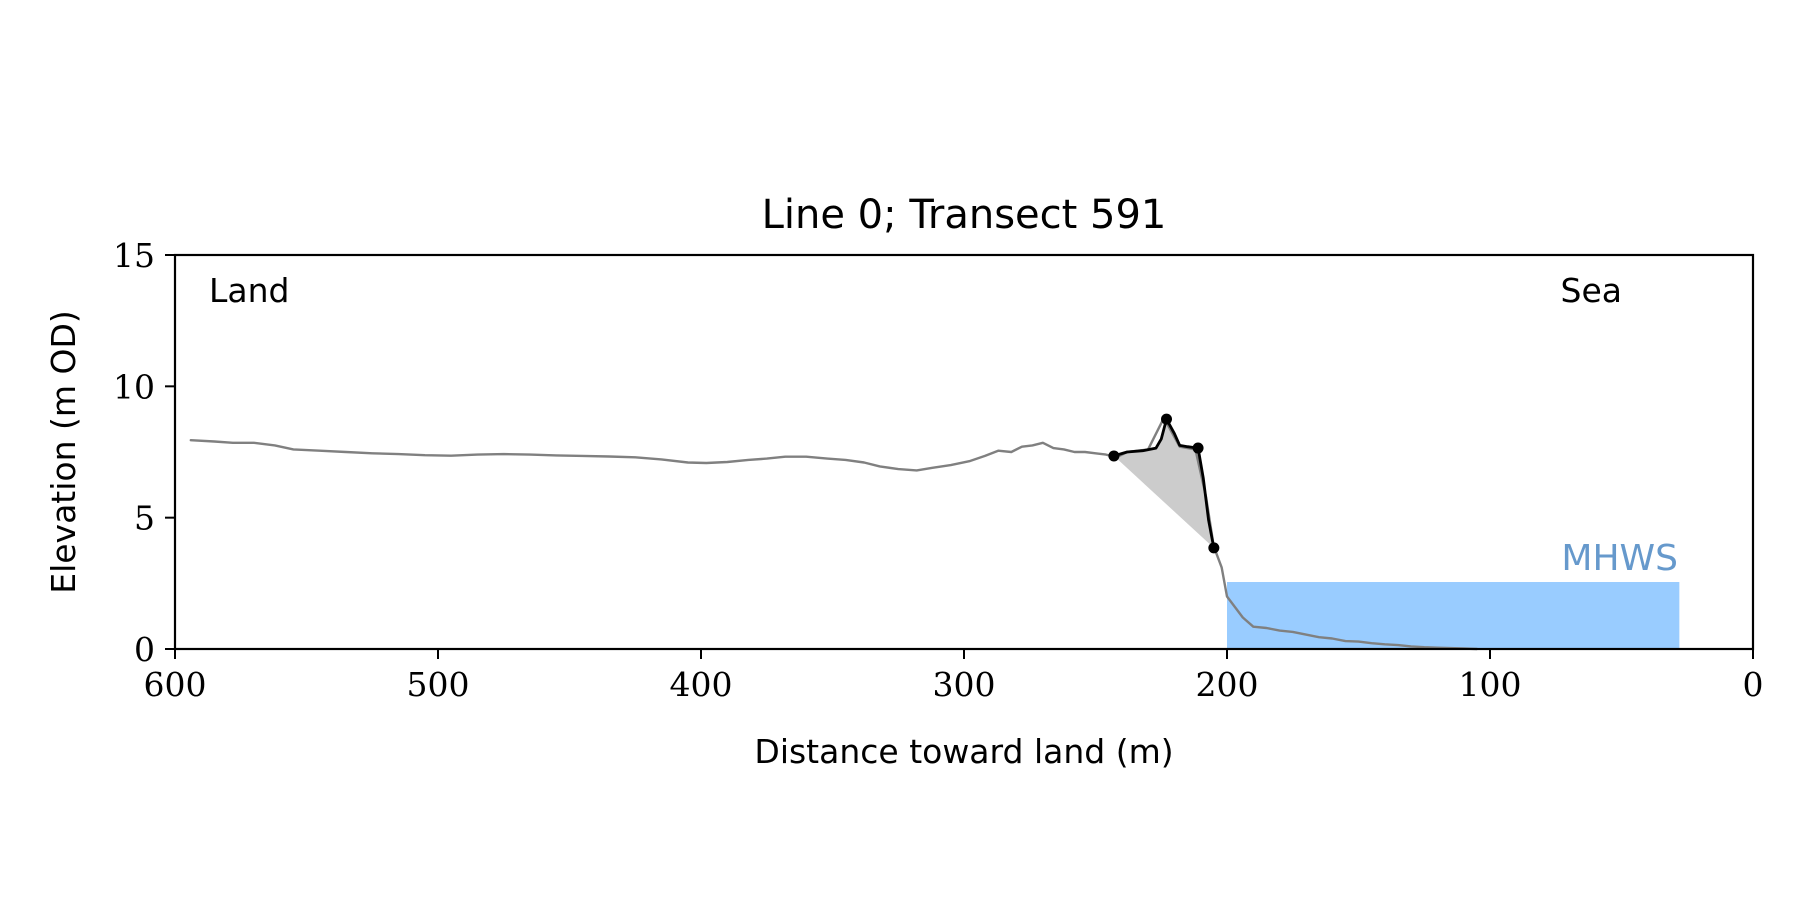  I want to click on y-axis-label: Elevation (m OD), so click(63, 452).